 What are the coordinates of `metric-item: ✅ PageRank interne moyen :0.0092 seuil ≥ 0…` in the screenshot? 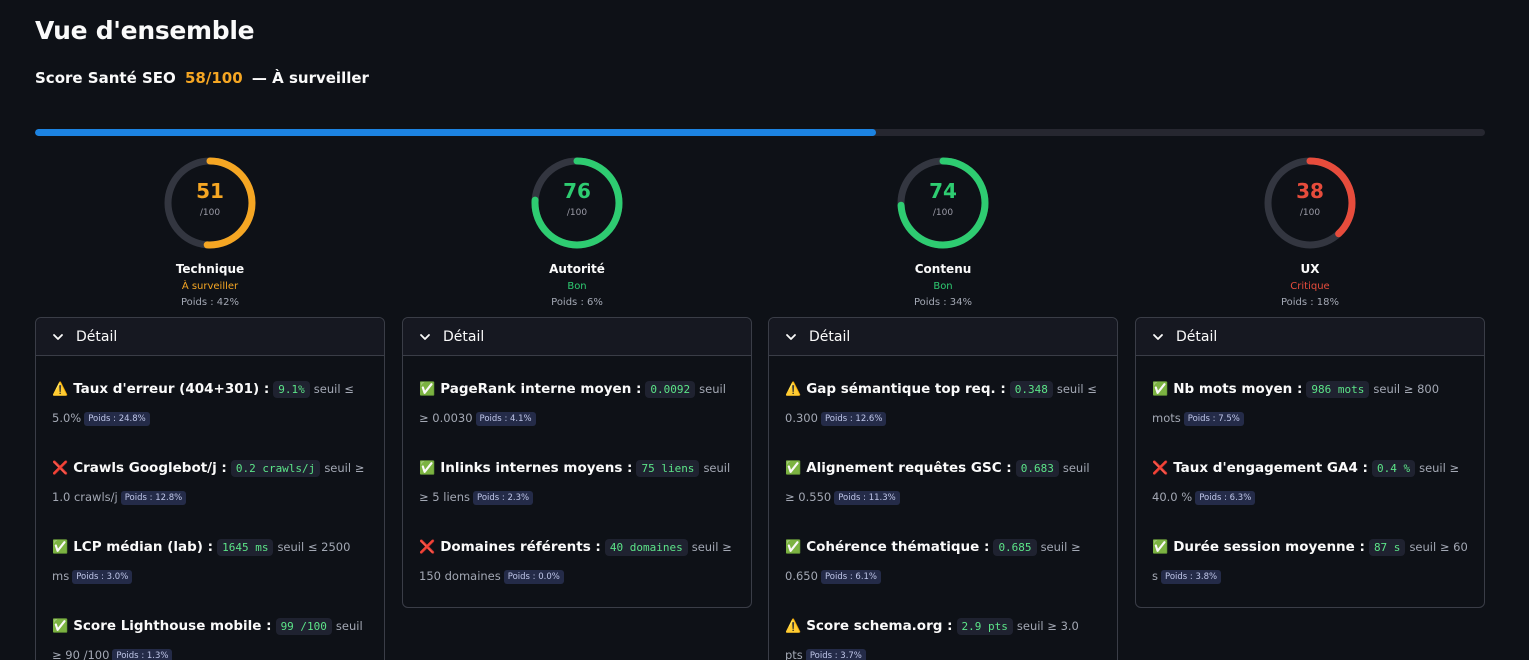 It's located at (577, 403).